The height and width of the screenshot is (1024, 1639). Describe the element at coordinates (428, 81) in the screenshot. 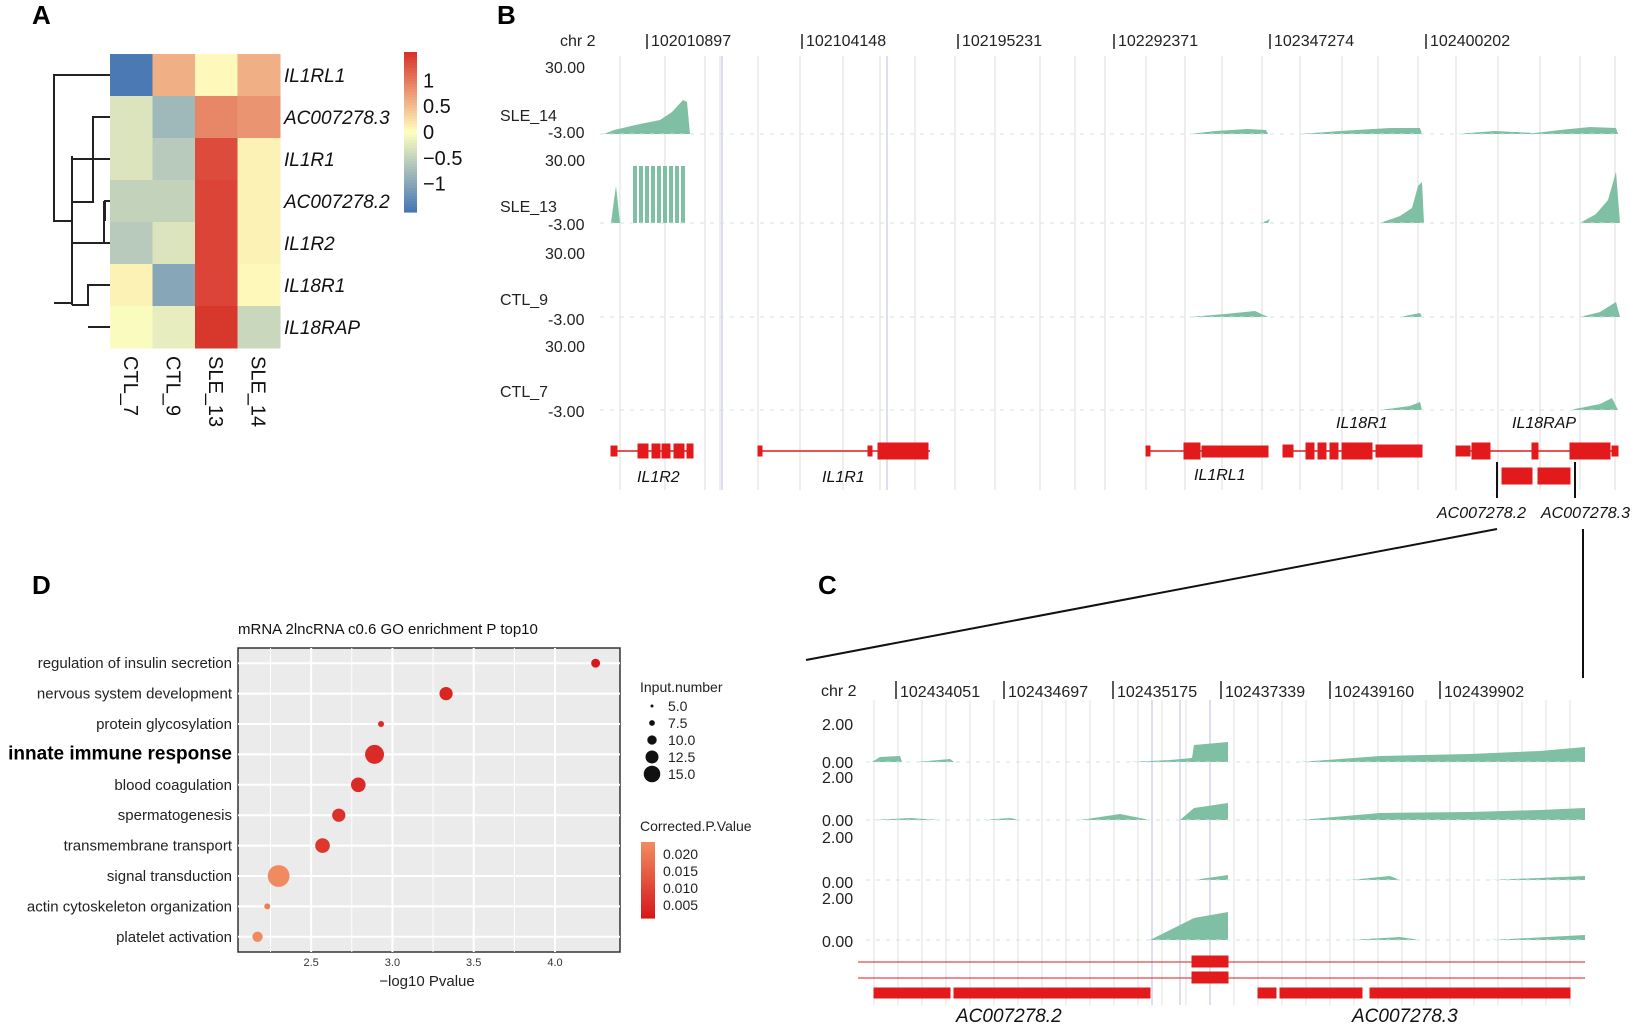

I see `colorbar-tick-label: 1` at that location.